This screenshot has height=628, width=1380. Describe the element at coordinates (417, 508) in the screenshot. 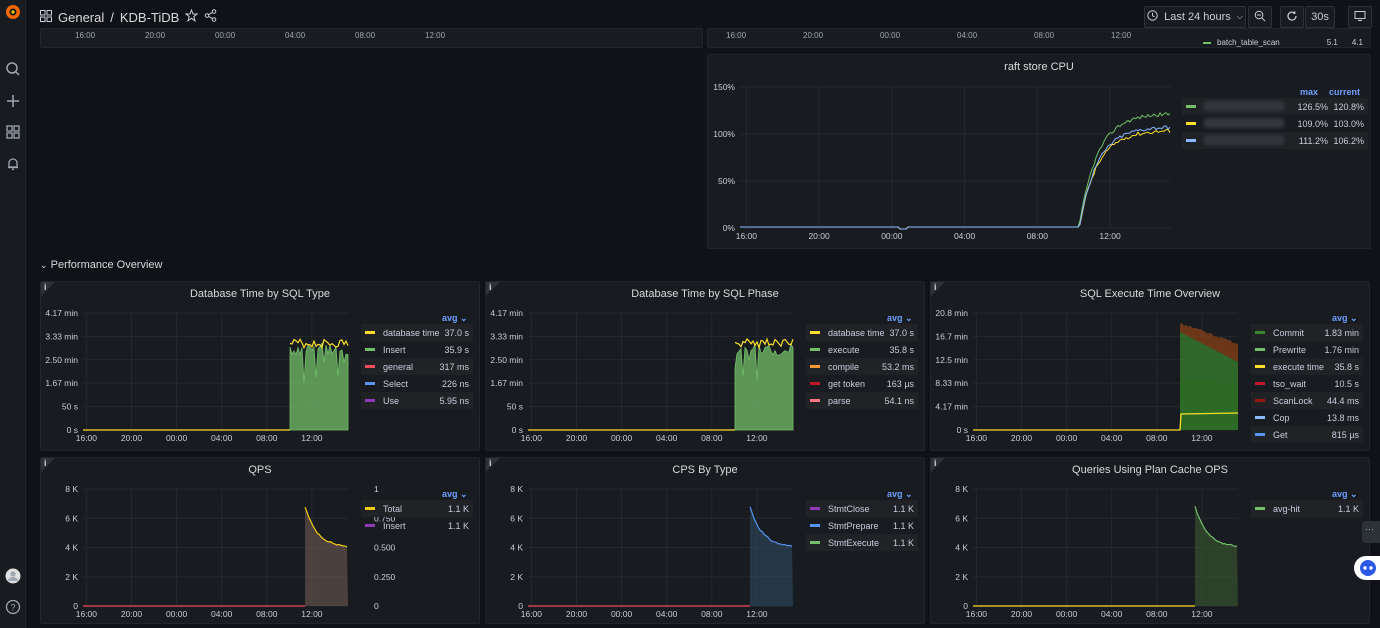

I see `legend-row: Total 1.1 K` at that location.